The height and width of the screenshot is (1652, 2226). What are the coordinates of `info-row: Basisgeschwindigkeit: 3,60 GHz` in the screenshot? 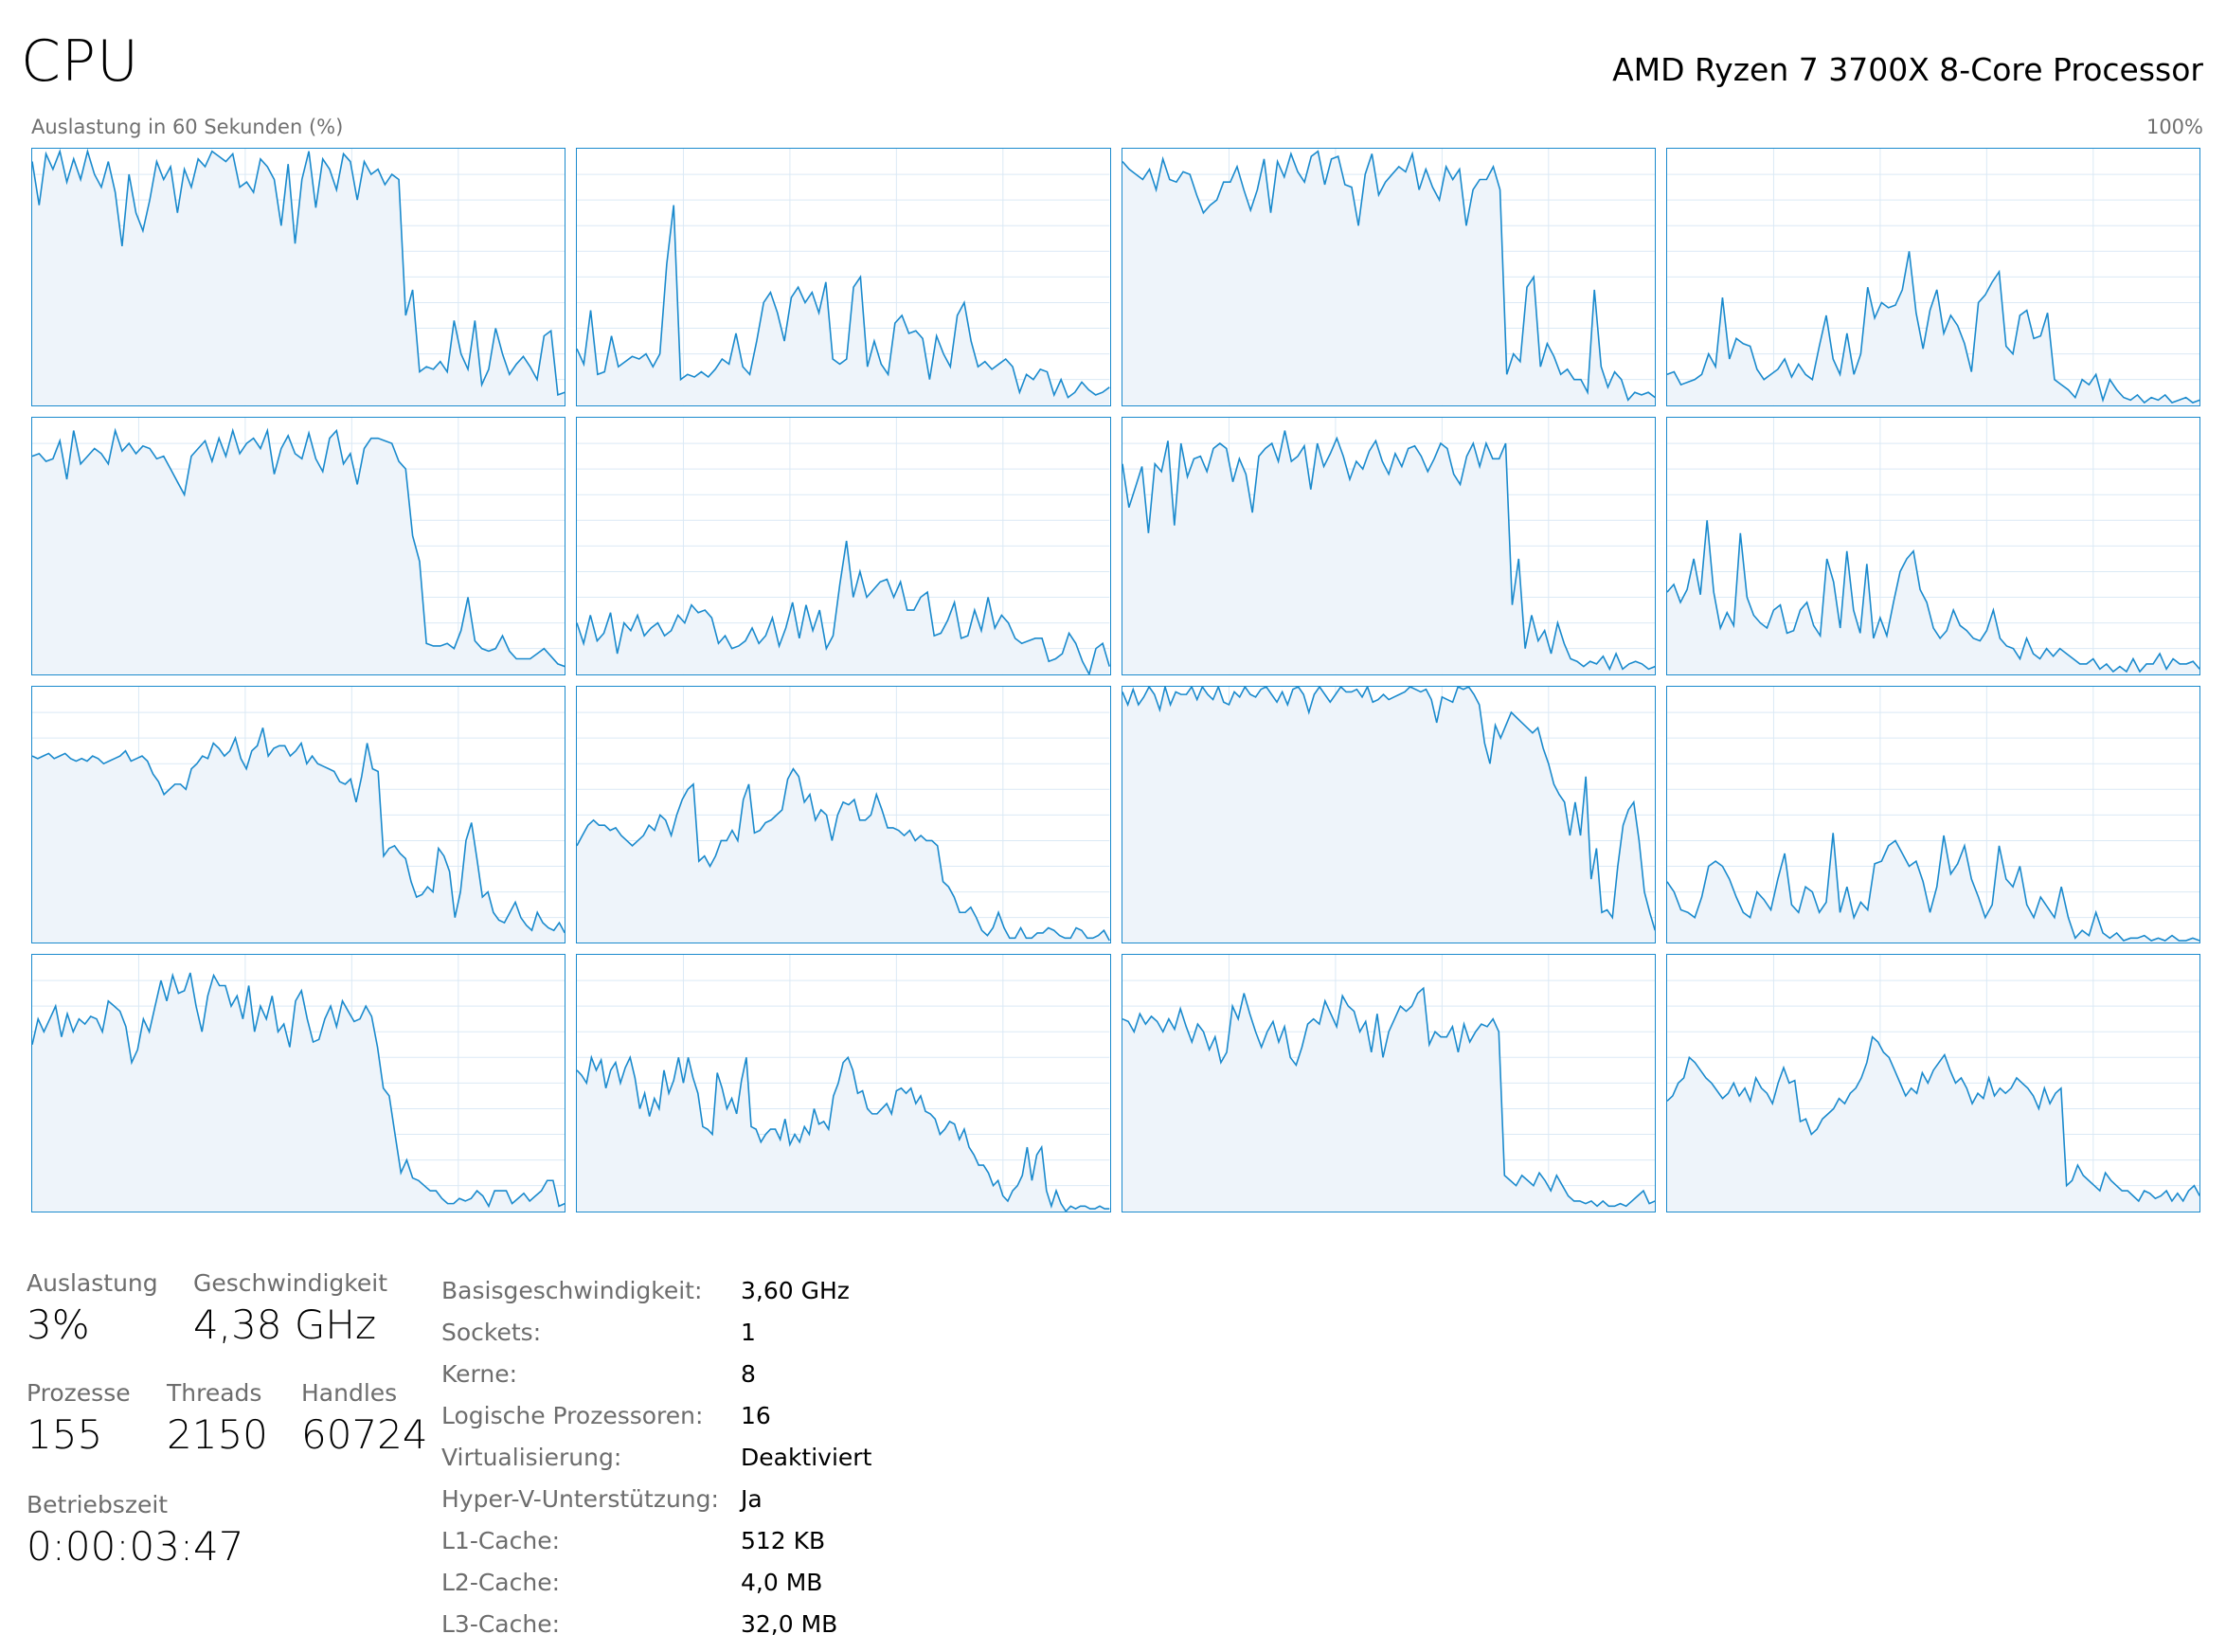 It's located at (656, 1298).